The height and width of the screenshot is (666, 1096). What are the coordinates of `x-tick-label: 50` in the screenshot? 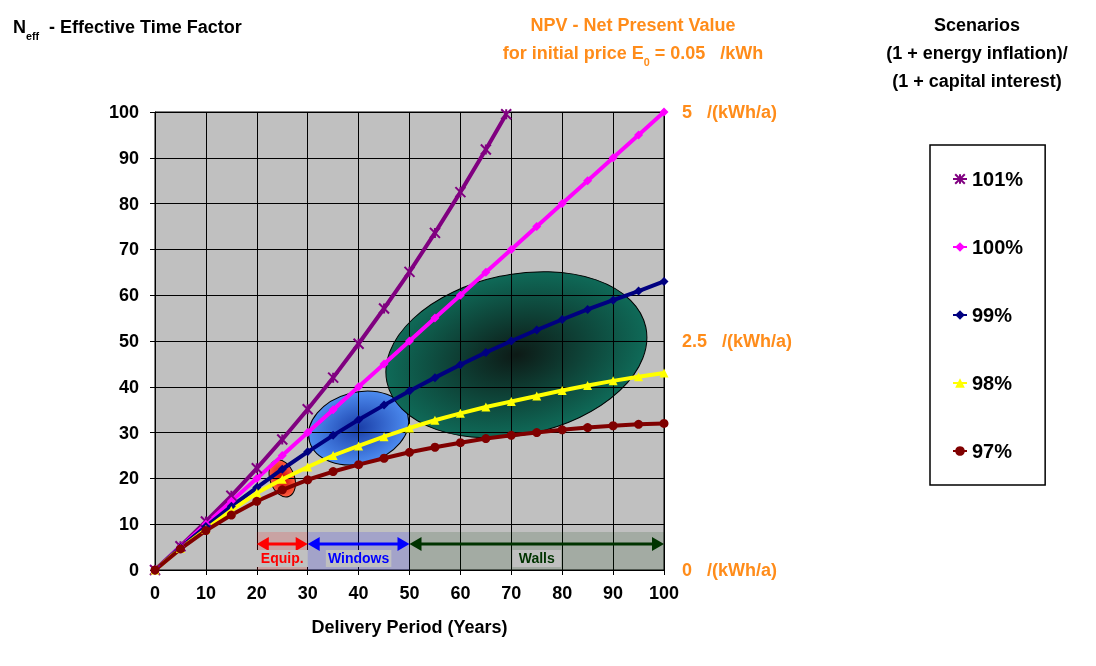 It's located at (409, 593).